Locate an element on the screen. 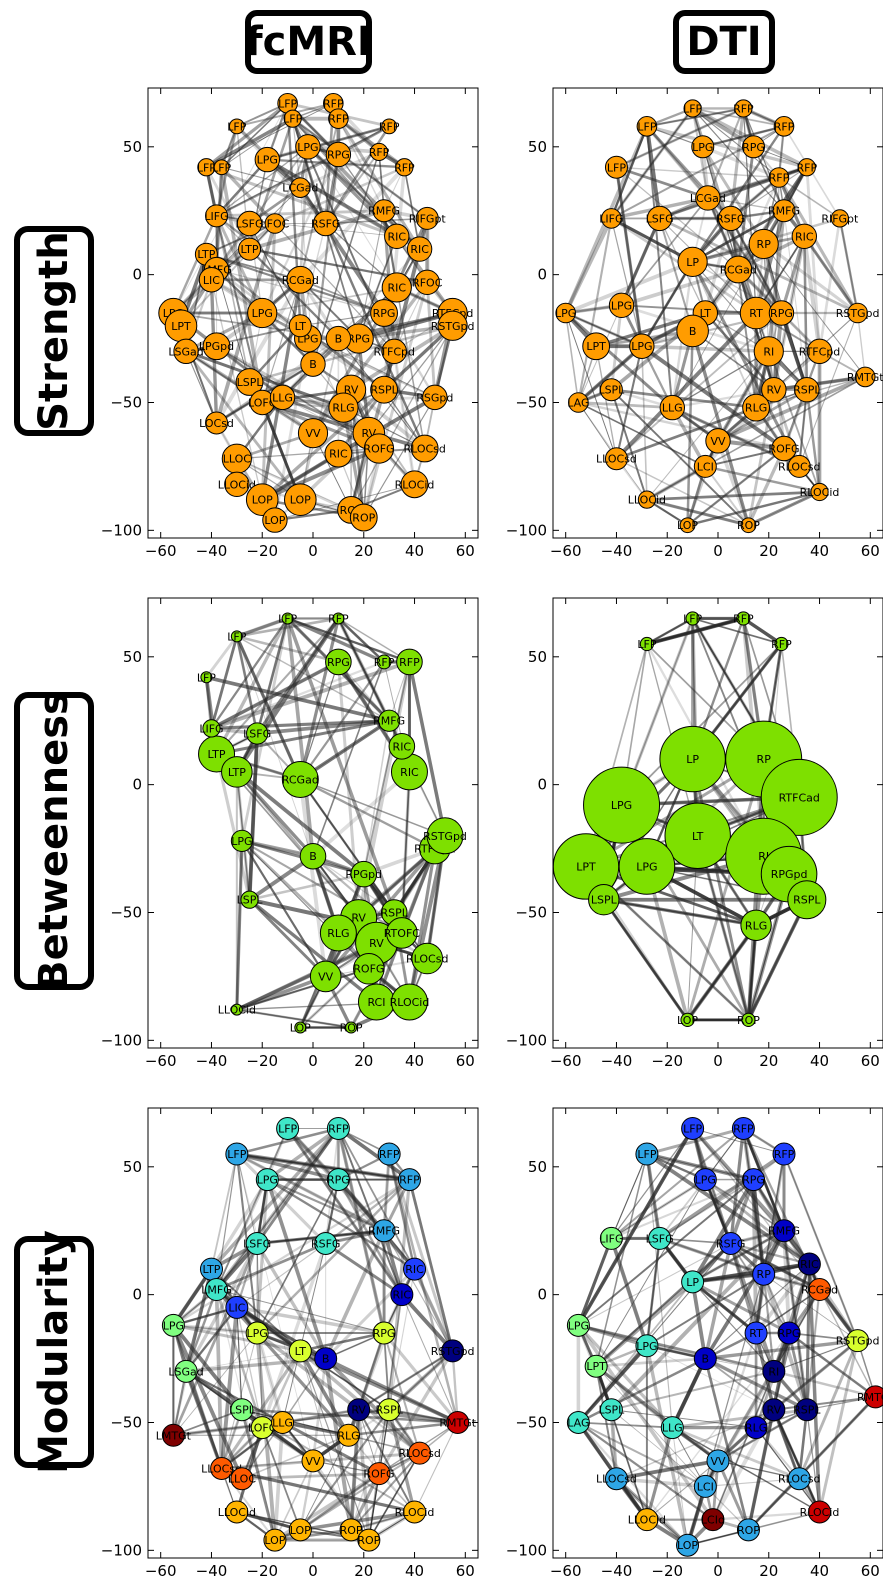 This screenshot has height=1582, width=883. y-tick-label: 50 is located at coordinates (537, 1167).